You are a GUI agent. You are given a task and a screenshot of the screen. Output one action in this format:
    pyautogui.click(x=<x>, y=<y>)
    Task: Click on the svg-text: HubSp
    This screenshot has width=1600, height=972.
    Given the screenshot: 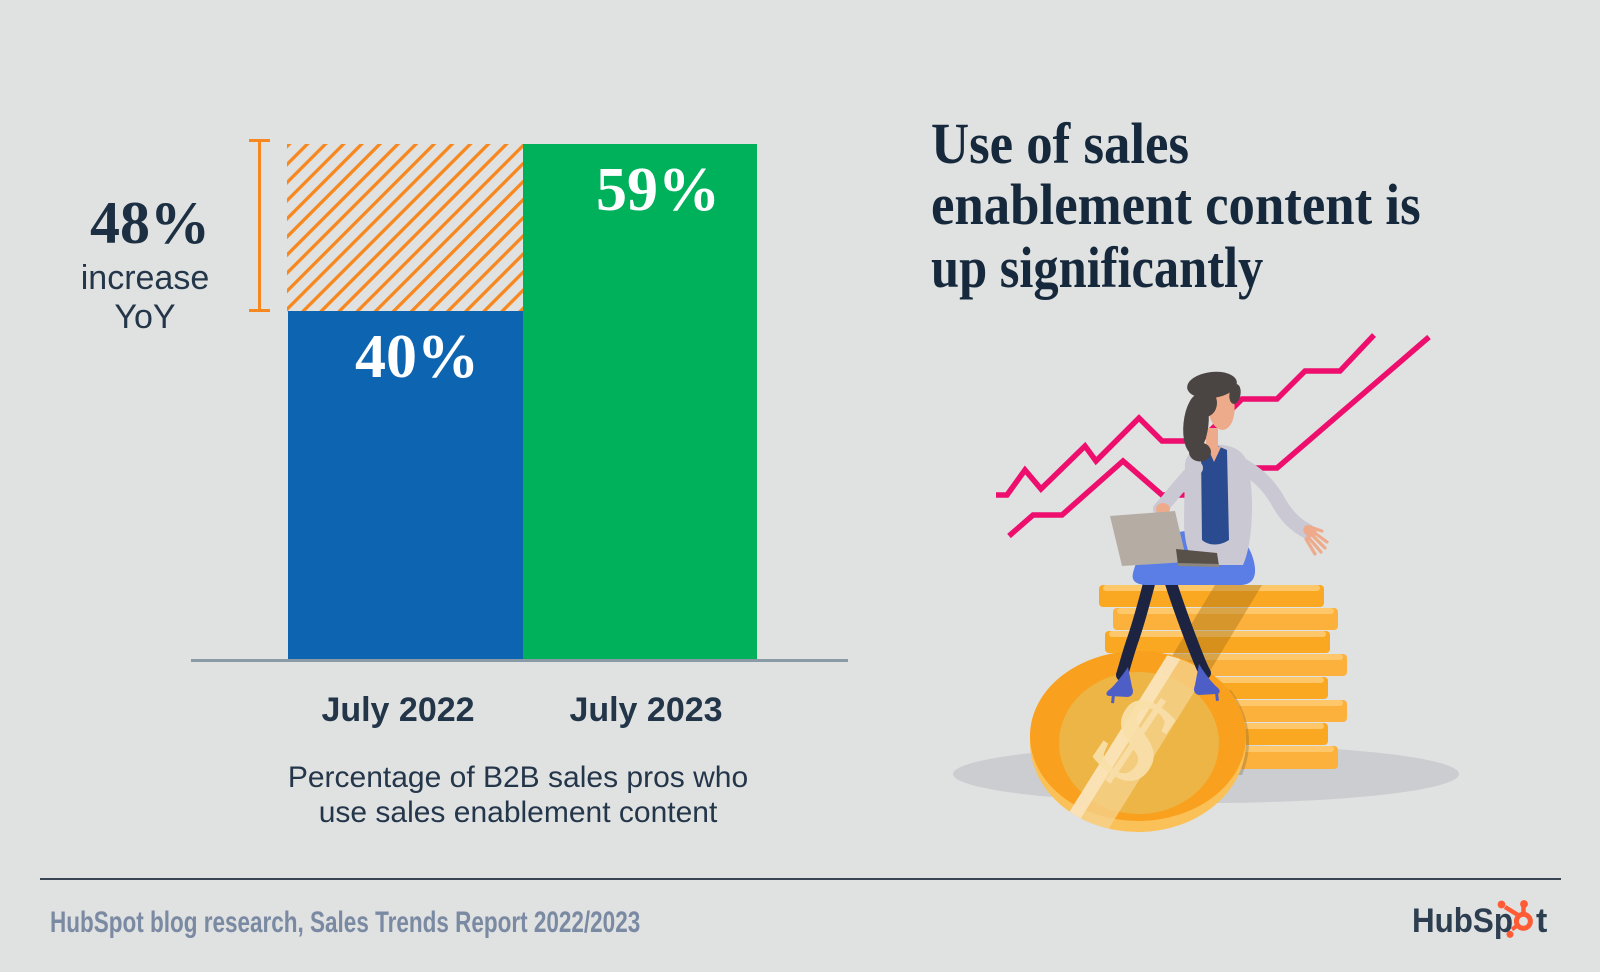 What is the action you would take?
    pyautogui.click(x=1462, y=921)
    